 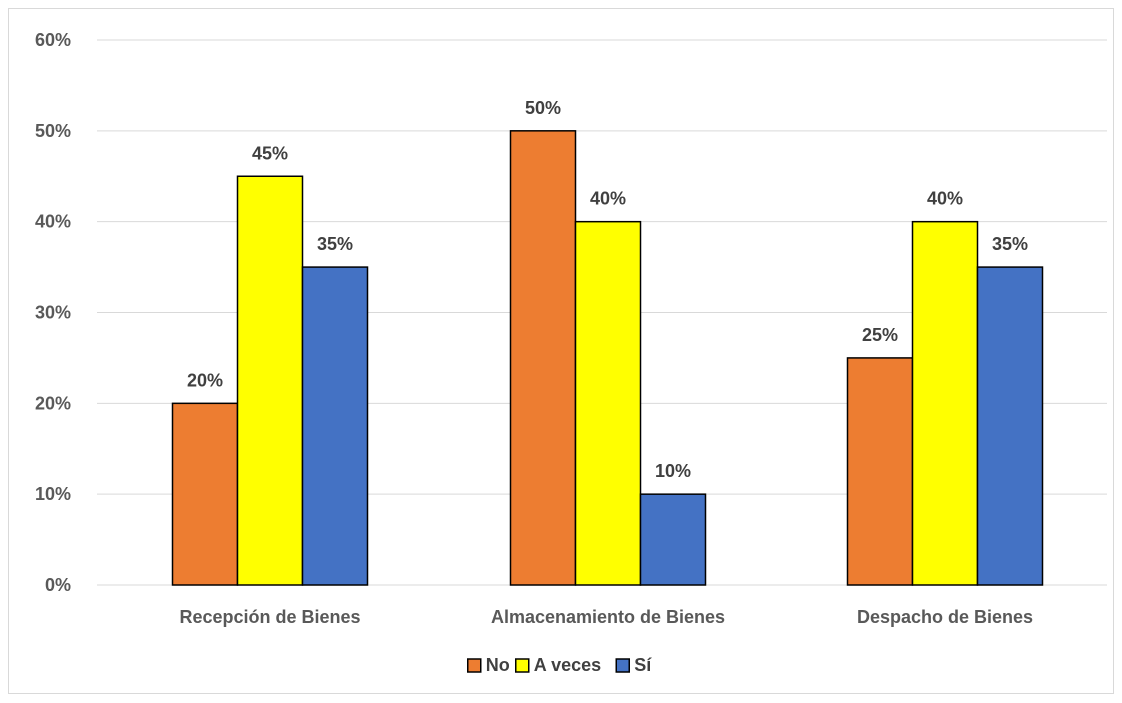 What do you see at coordinates (53, 131) in the screenshot?
I see `y-tick-label: 50%` at bounding box center [53, 131].